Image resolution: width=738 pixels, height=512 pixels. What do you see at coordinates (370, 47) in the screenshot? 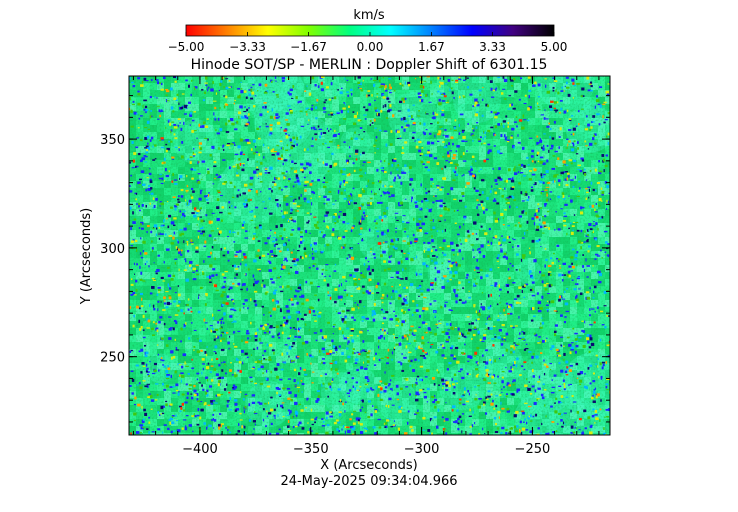
I see `colorbar-tick-label: 0.00` at bounding box center [370, 47].